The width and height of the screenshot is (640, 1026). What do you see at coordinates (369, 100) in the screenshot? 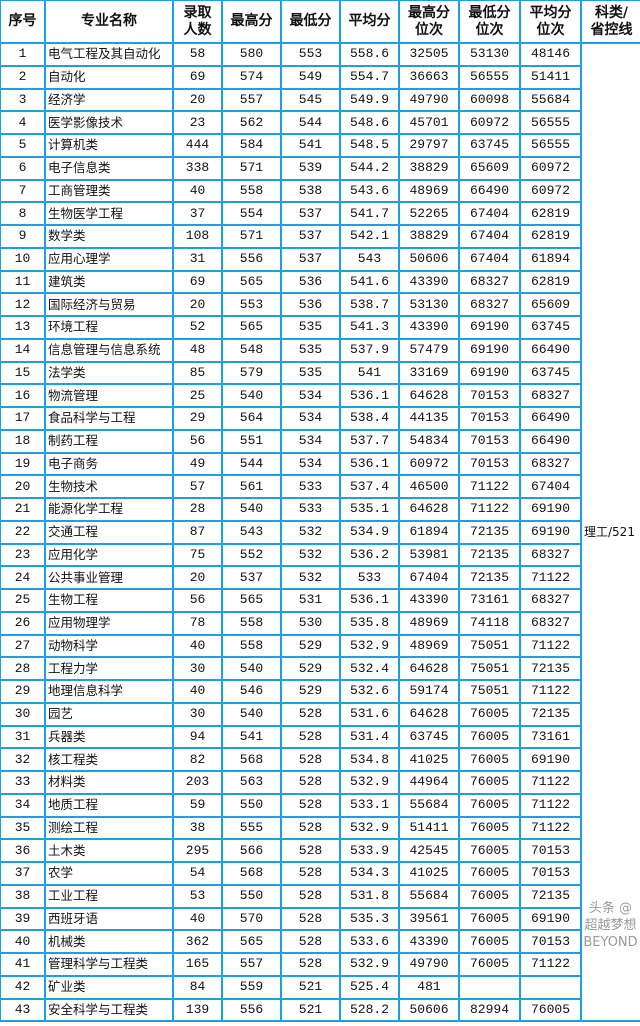
I see `avg-score: 549.9` at bounding box center [369, 100].